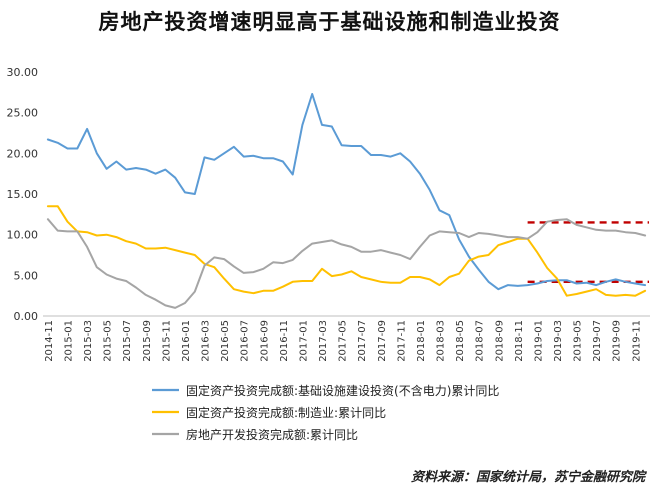 The image size is (659, 493). I want to click on x-tick-label: 2015-01, so click(68, 341).